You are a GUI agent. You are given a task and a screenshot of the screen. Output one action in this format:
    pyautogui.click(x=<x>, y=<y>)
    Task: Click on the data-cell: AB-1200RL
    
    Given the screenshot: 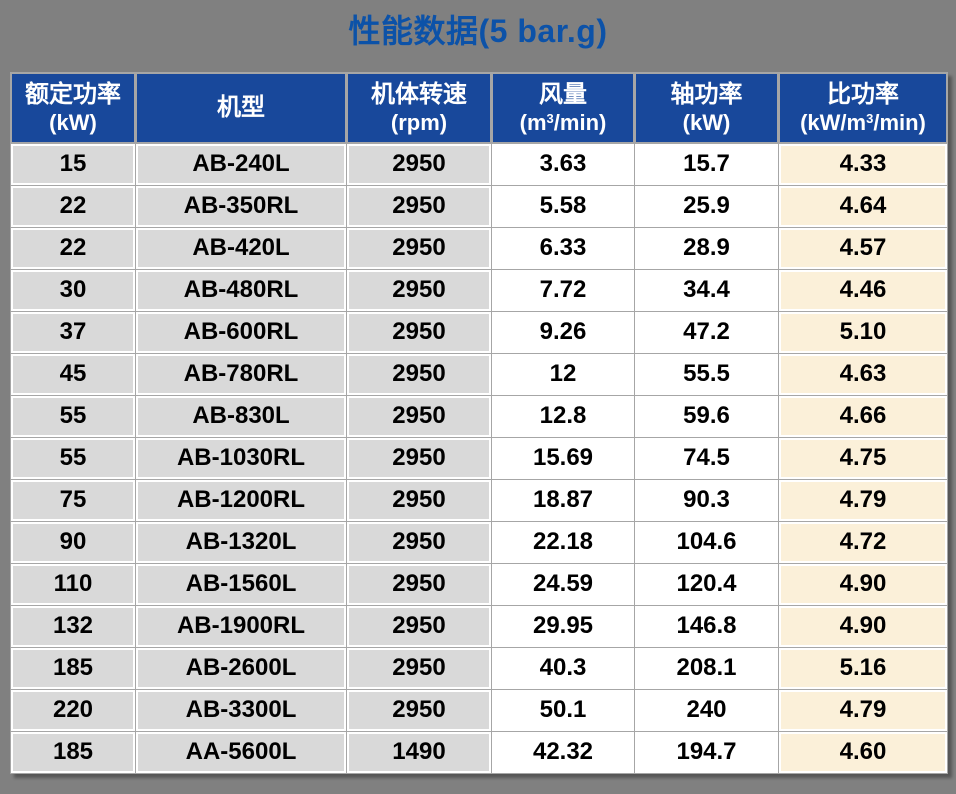 What is the action you would take?
    pyautogui.click(x=241, y=500)
    